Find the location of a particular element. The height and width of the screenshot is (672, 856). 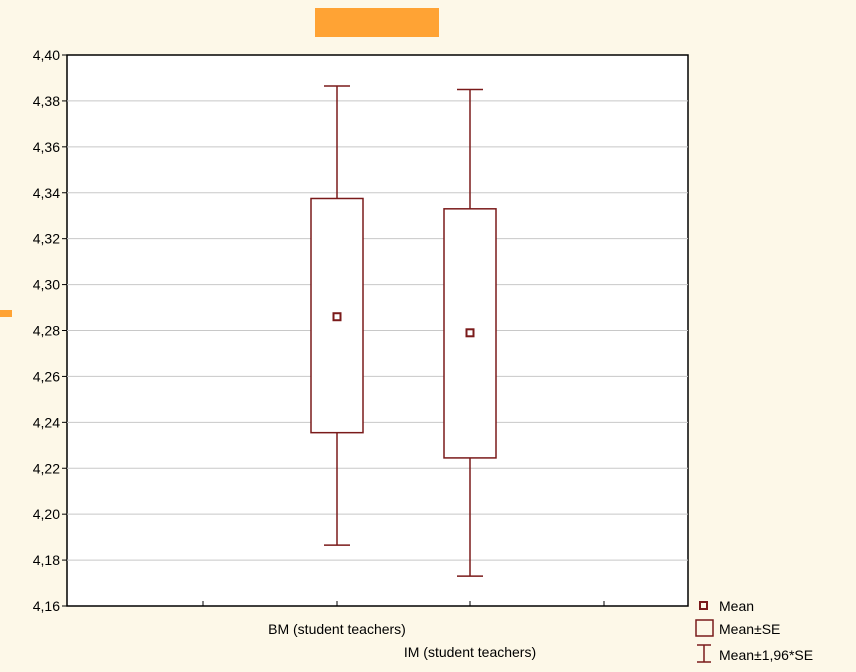

y-tick-label: 4,28 is located at coordinates (46, 331).